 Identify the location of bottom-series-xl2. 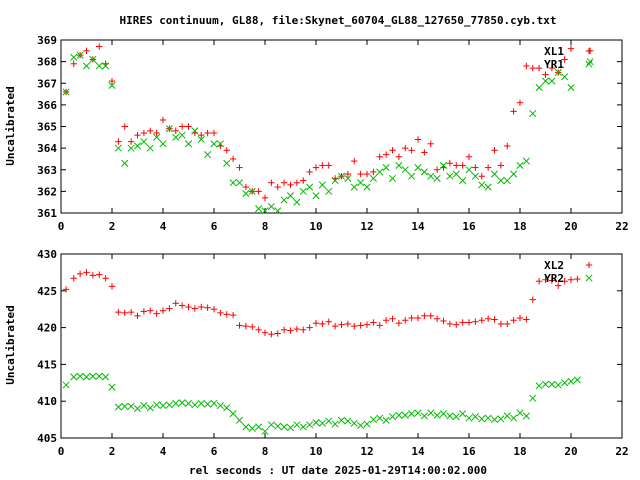
(321, 303).